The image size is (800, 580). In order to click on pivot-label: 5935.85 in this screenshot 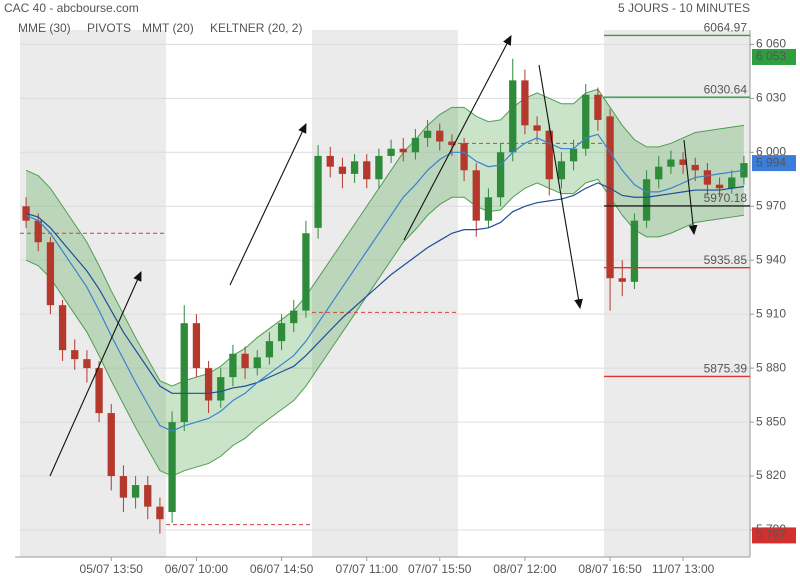, I will do `click(726, 260)`.